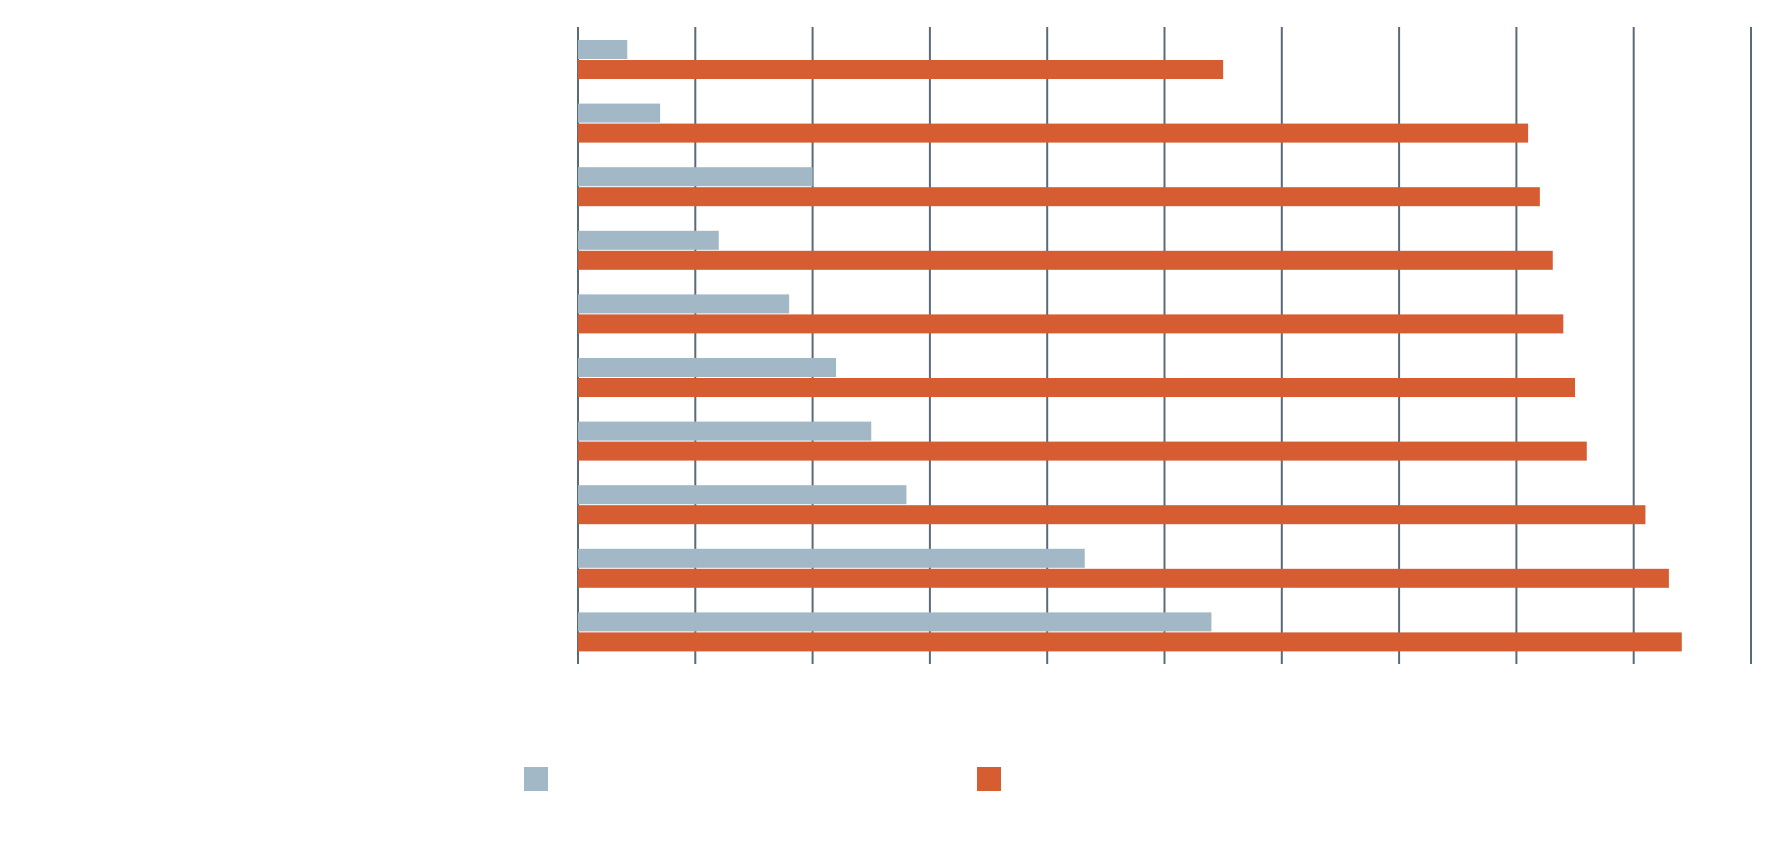 This screenshot has width=1787, height=860. Describe the element at coordinates (762, 779) in the screenshot. I see `legend` at that location.